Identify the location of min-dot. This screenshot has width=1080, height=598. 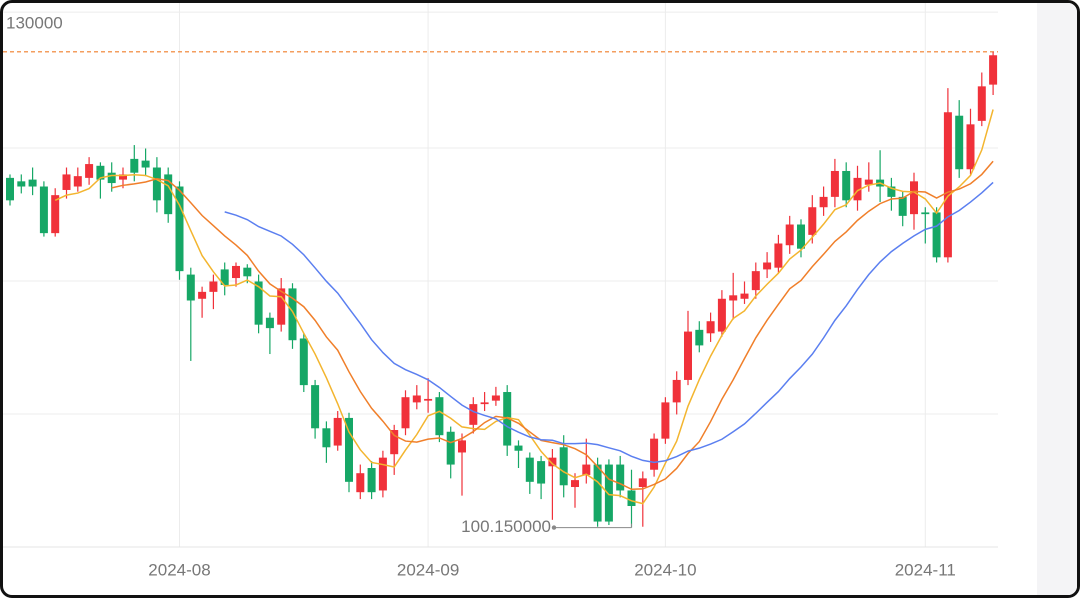
(554, 527).